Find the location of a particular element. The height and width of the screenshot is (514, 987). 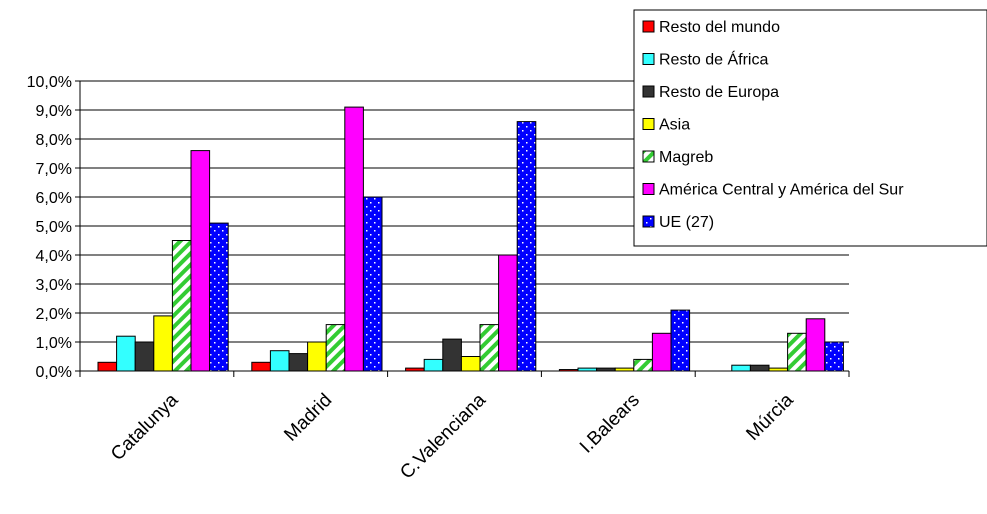

legend-label: Asia is located at coordinates (674, 125).